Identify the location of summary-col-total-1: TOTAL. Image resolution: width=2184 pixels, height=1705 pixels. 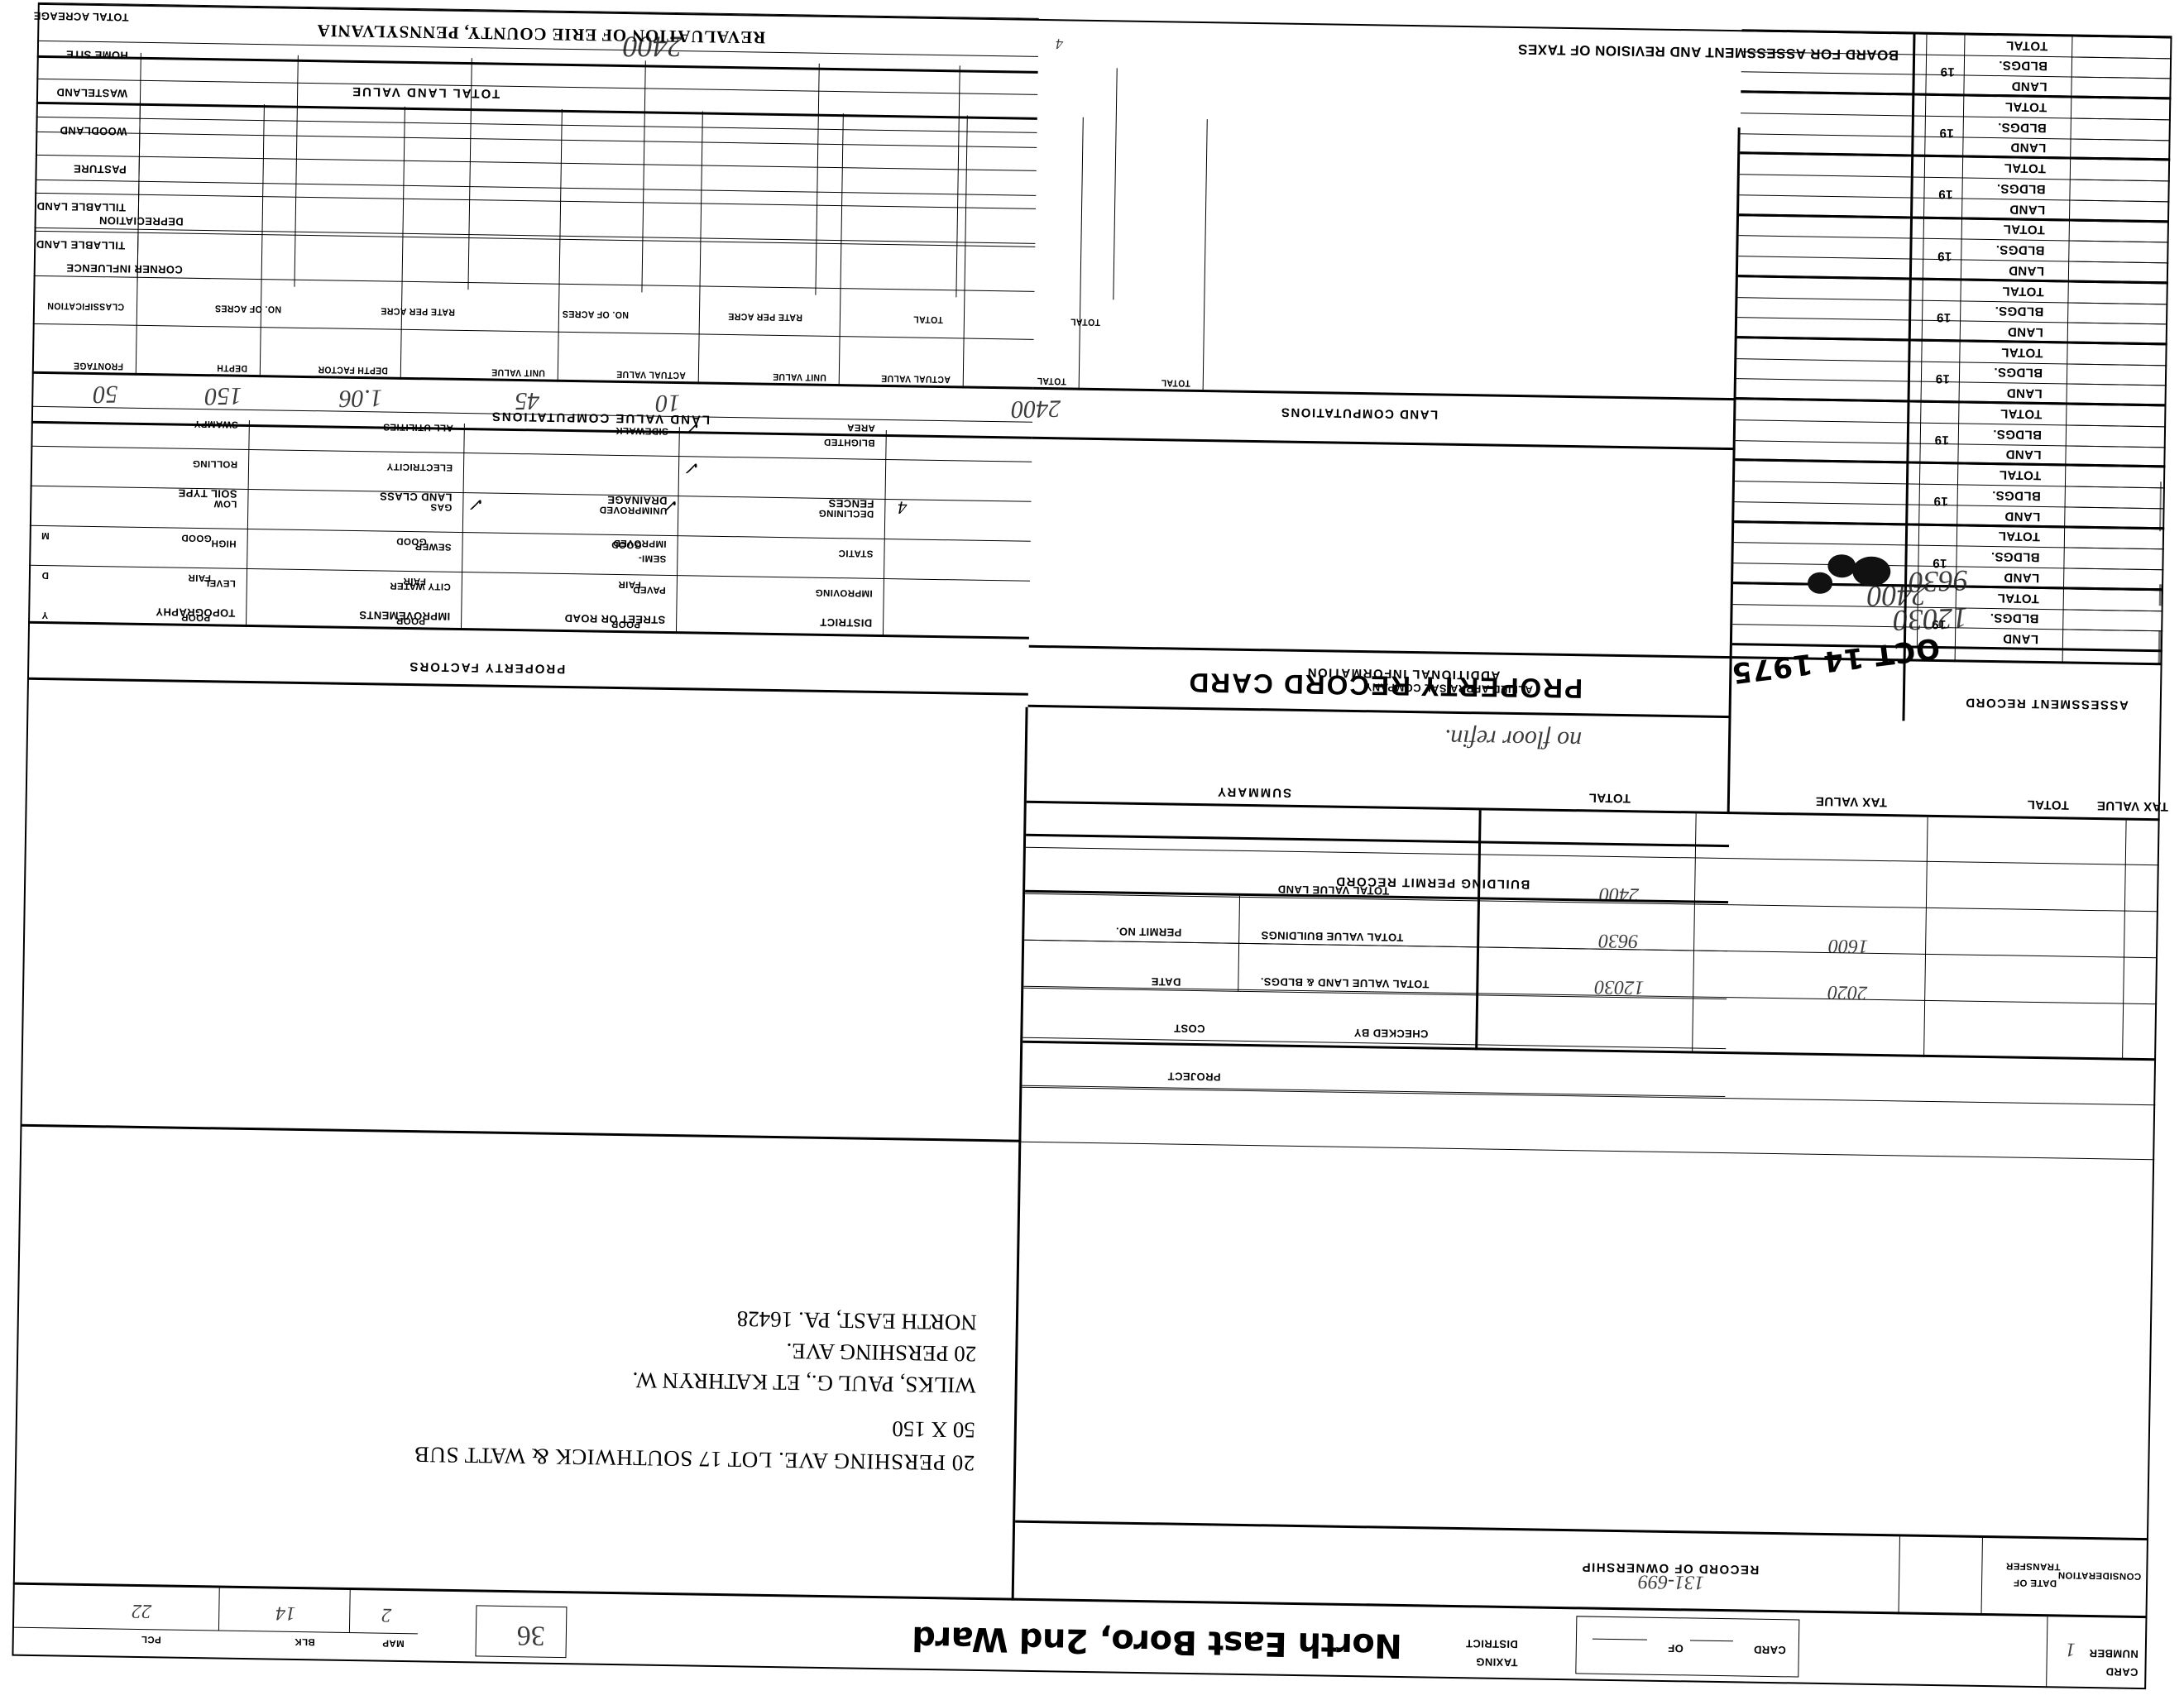
(1609, 798).